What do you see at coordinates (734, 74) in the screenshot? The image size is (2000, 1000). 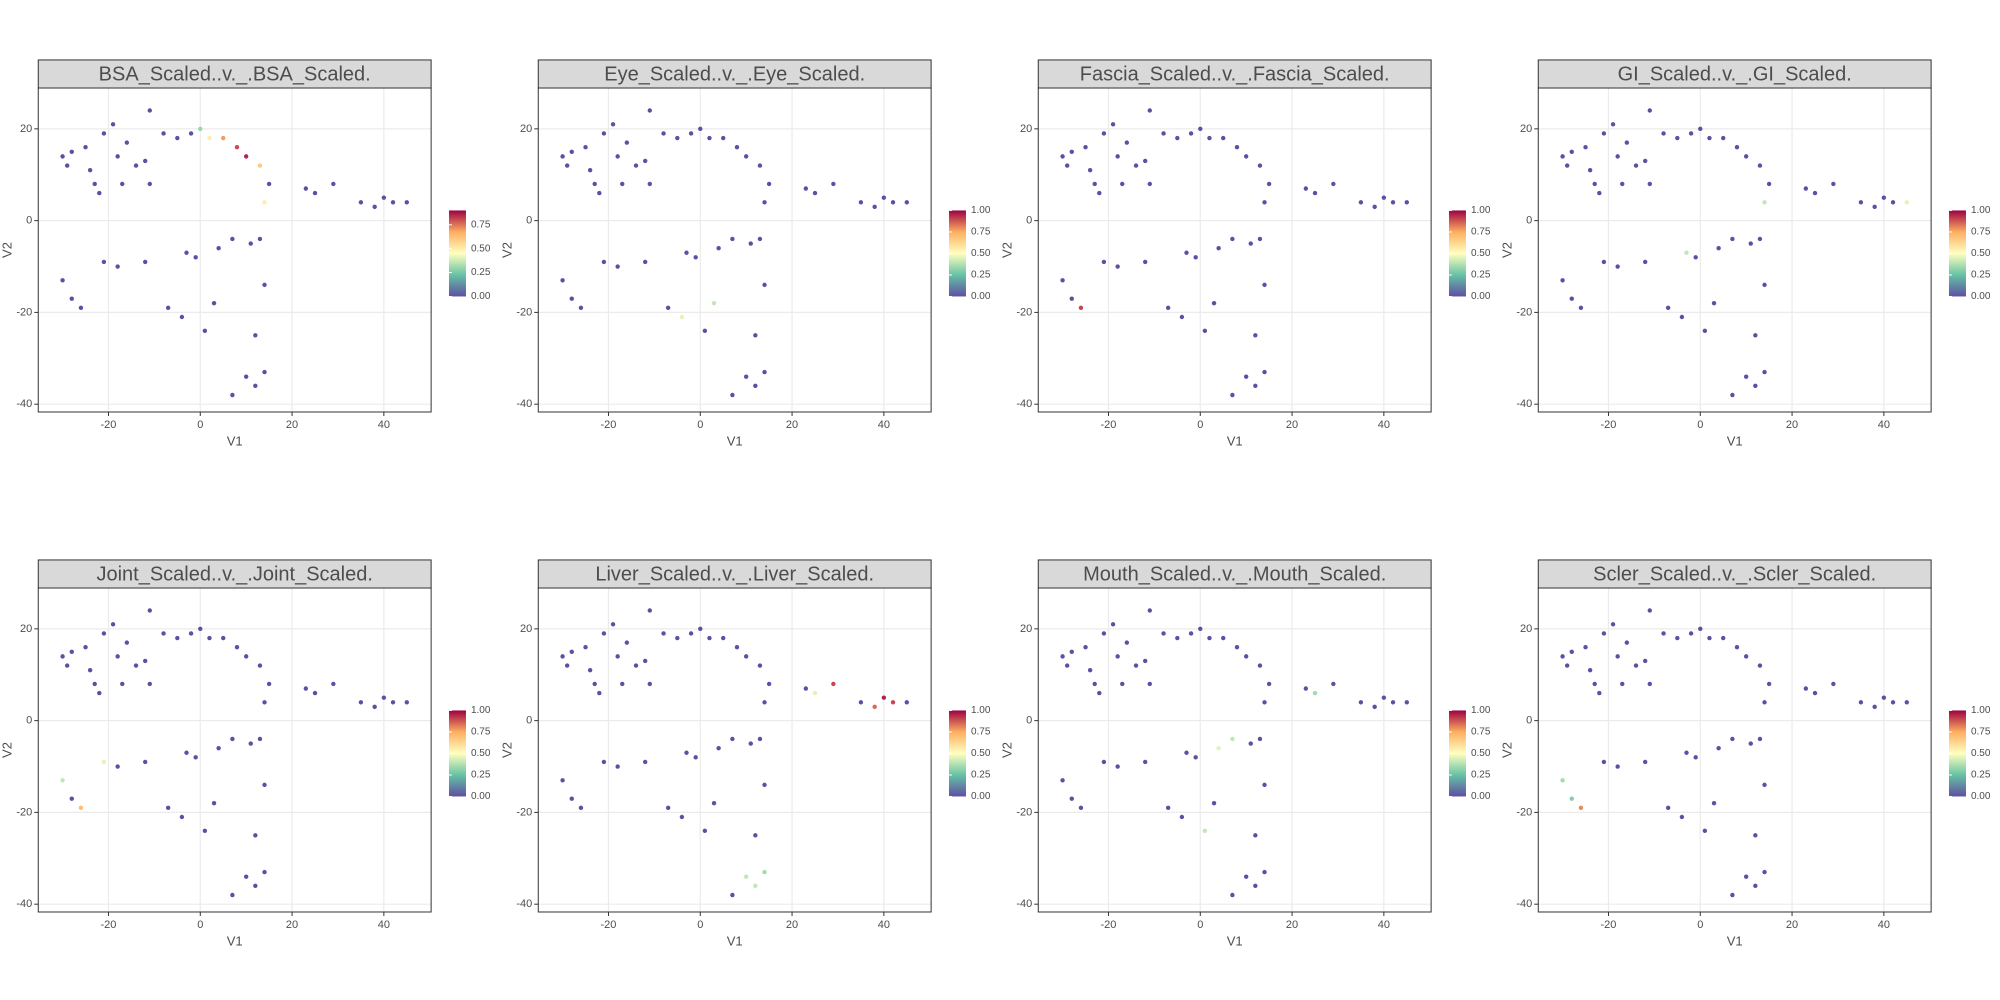 I see `facet-title: Eye_Scaled..v._.Eye_Scaled.` at bounding box center [734, 74].